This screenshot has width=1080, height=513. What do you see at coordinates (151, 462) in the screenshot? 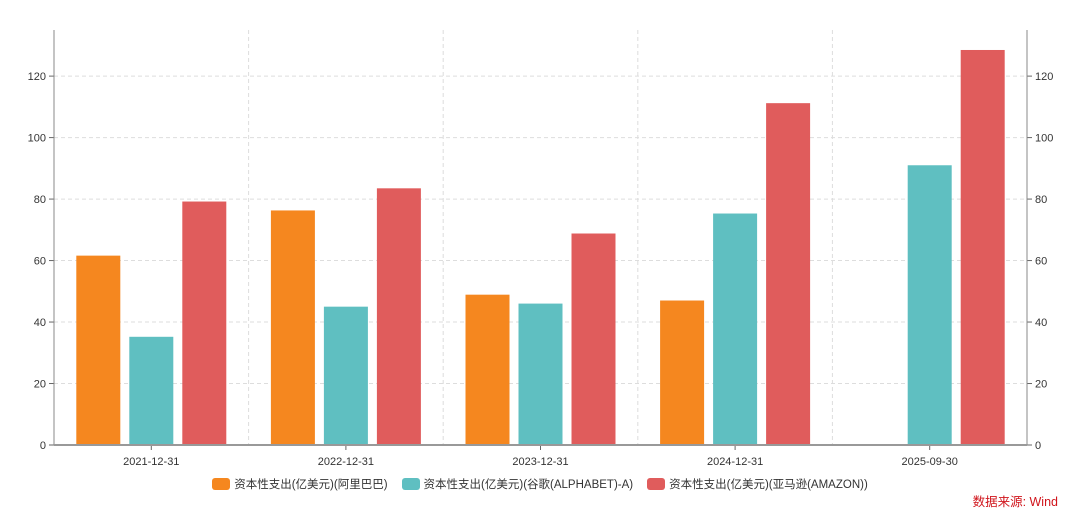
I see `x-tick-label: 2021-12-31` at bounding box center [151, 462].